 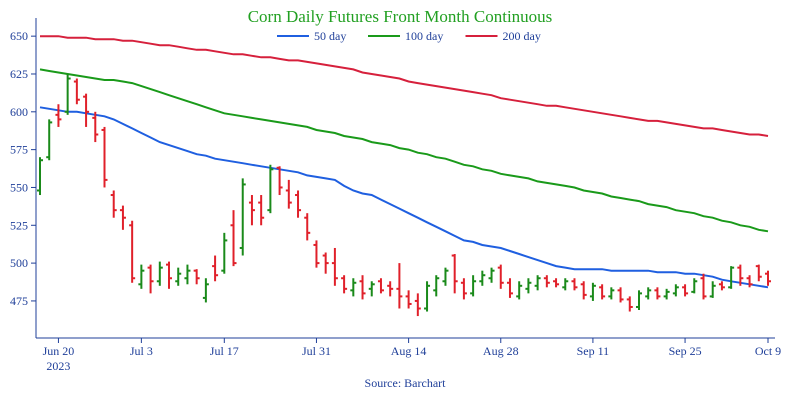 What do you see at coordinates (424, 36) in the screenshot?
I see `legend-label: 100 day` at bounding box center [424, 36].